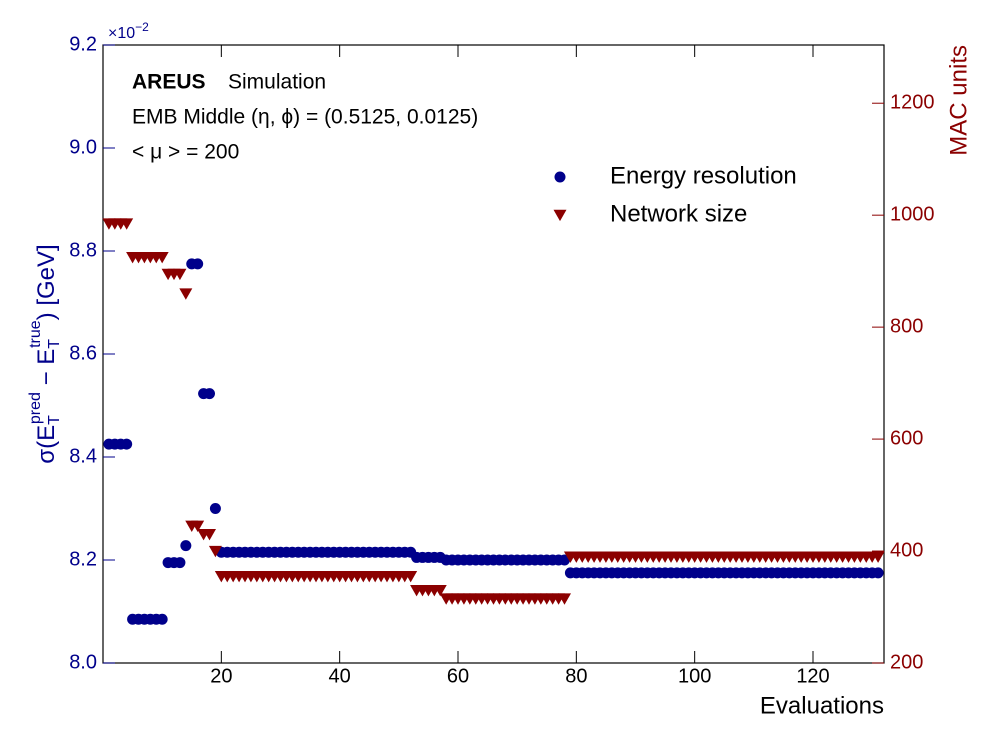 The width and height of the screenshot is (997, 747). I want to click on x-tick-label: 120, so click(812, 676).